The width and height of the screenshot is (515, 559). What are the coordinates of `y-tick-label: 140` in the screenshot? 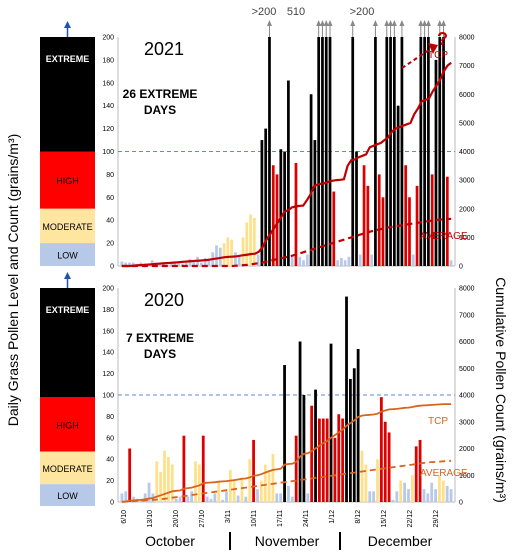 It's located at (108, 106).